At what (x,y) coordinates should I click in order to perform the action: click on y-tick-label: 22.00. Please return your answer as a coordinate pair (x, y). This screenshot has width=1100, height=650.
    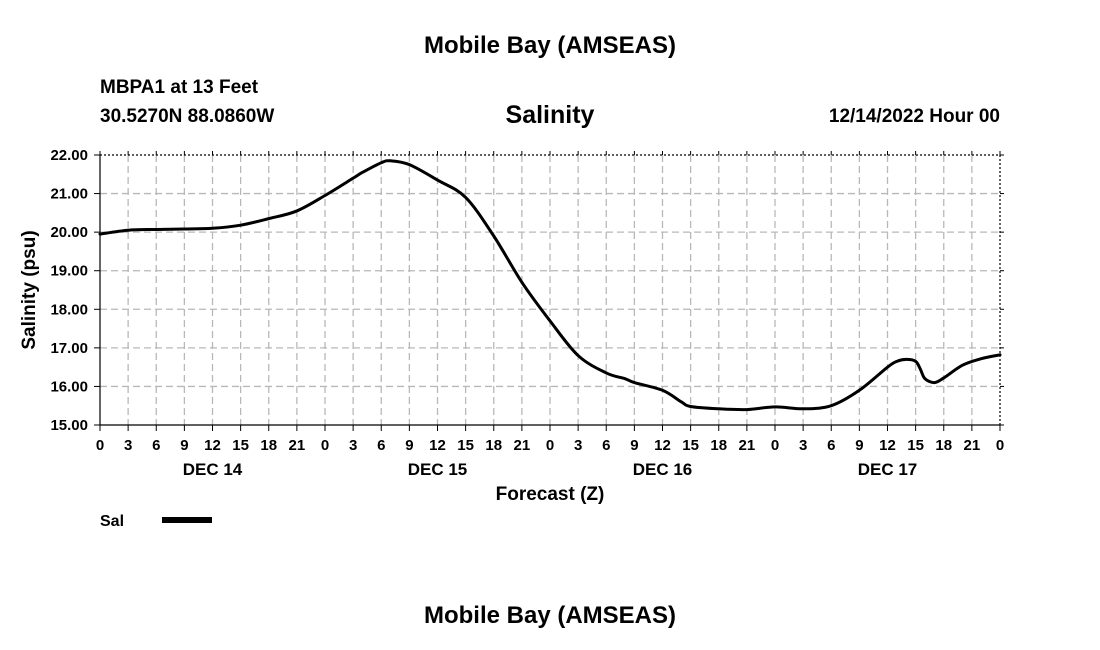
    Looking at the image, I should click on (69, 155).